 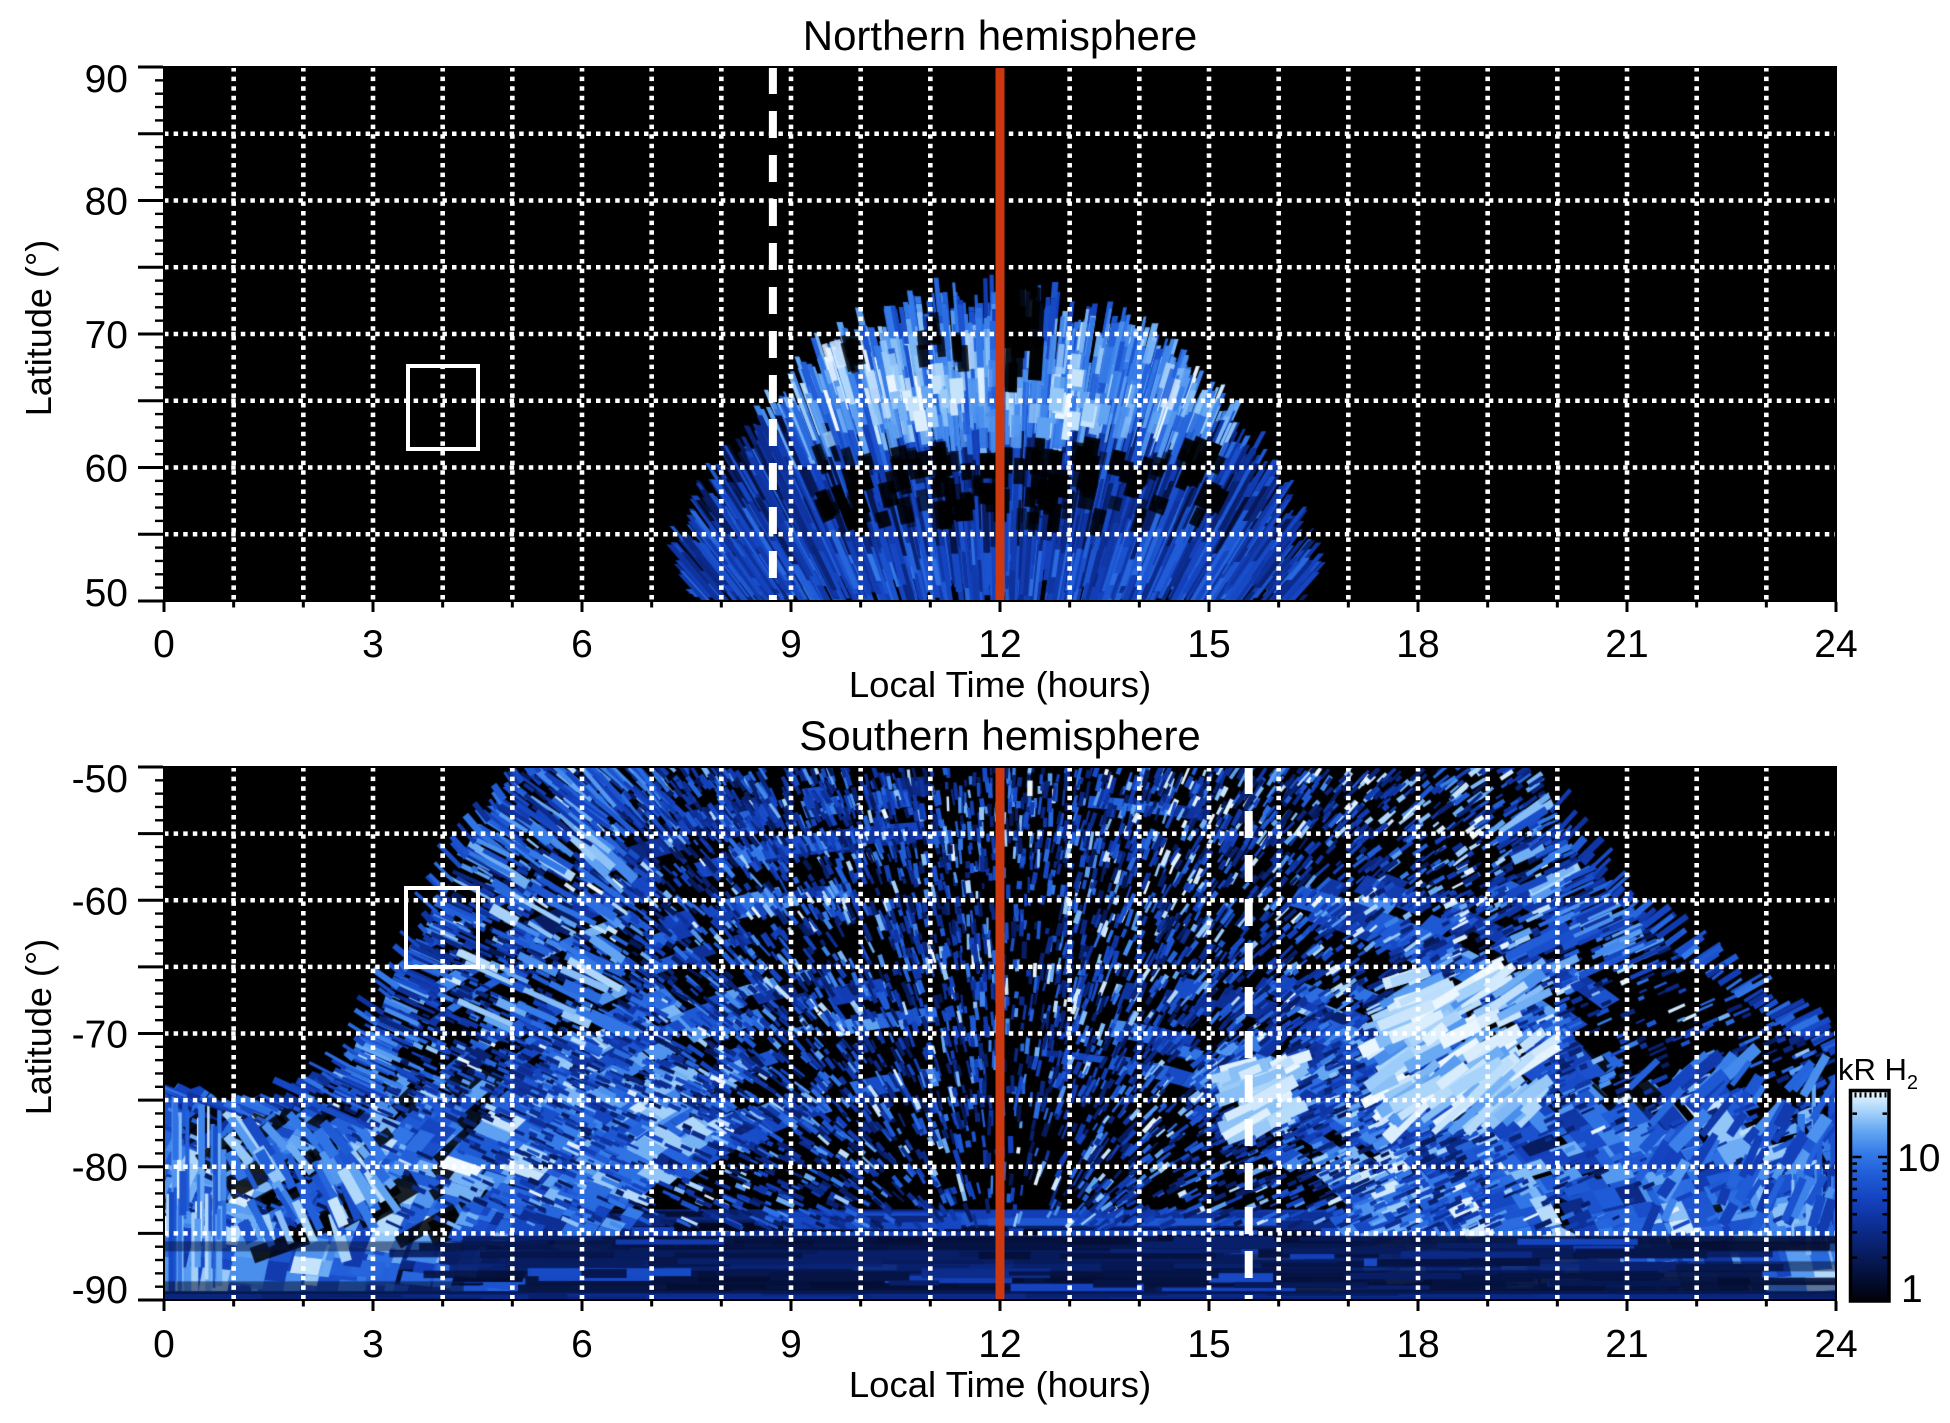 What do you see at coordinates (106, 335) in the screenshot?
I see `svg-text: 70` at bounding box center [106, 335].